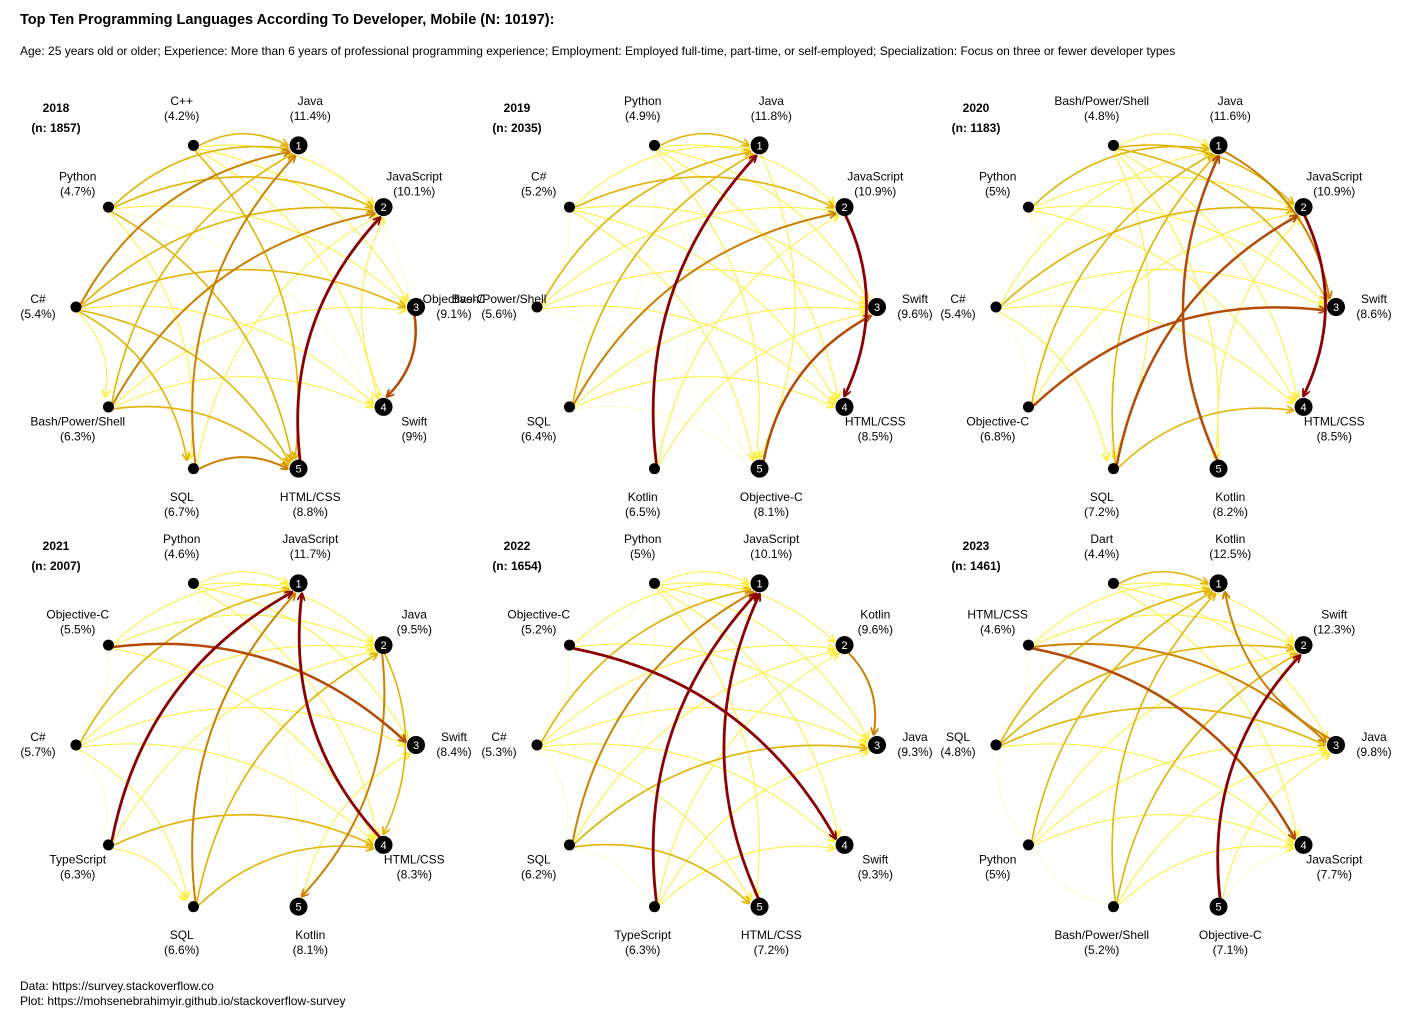  What do you see at coordinates (117, 986) in the screenshot?
I see `data-source-credit: Data: https://survey.stackoverflow.co` at bounding box center [117, 986].